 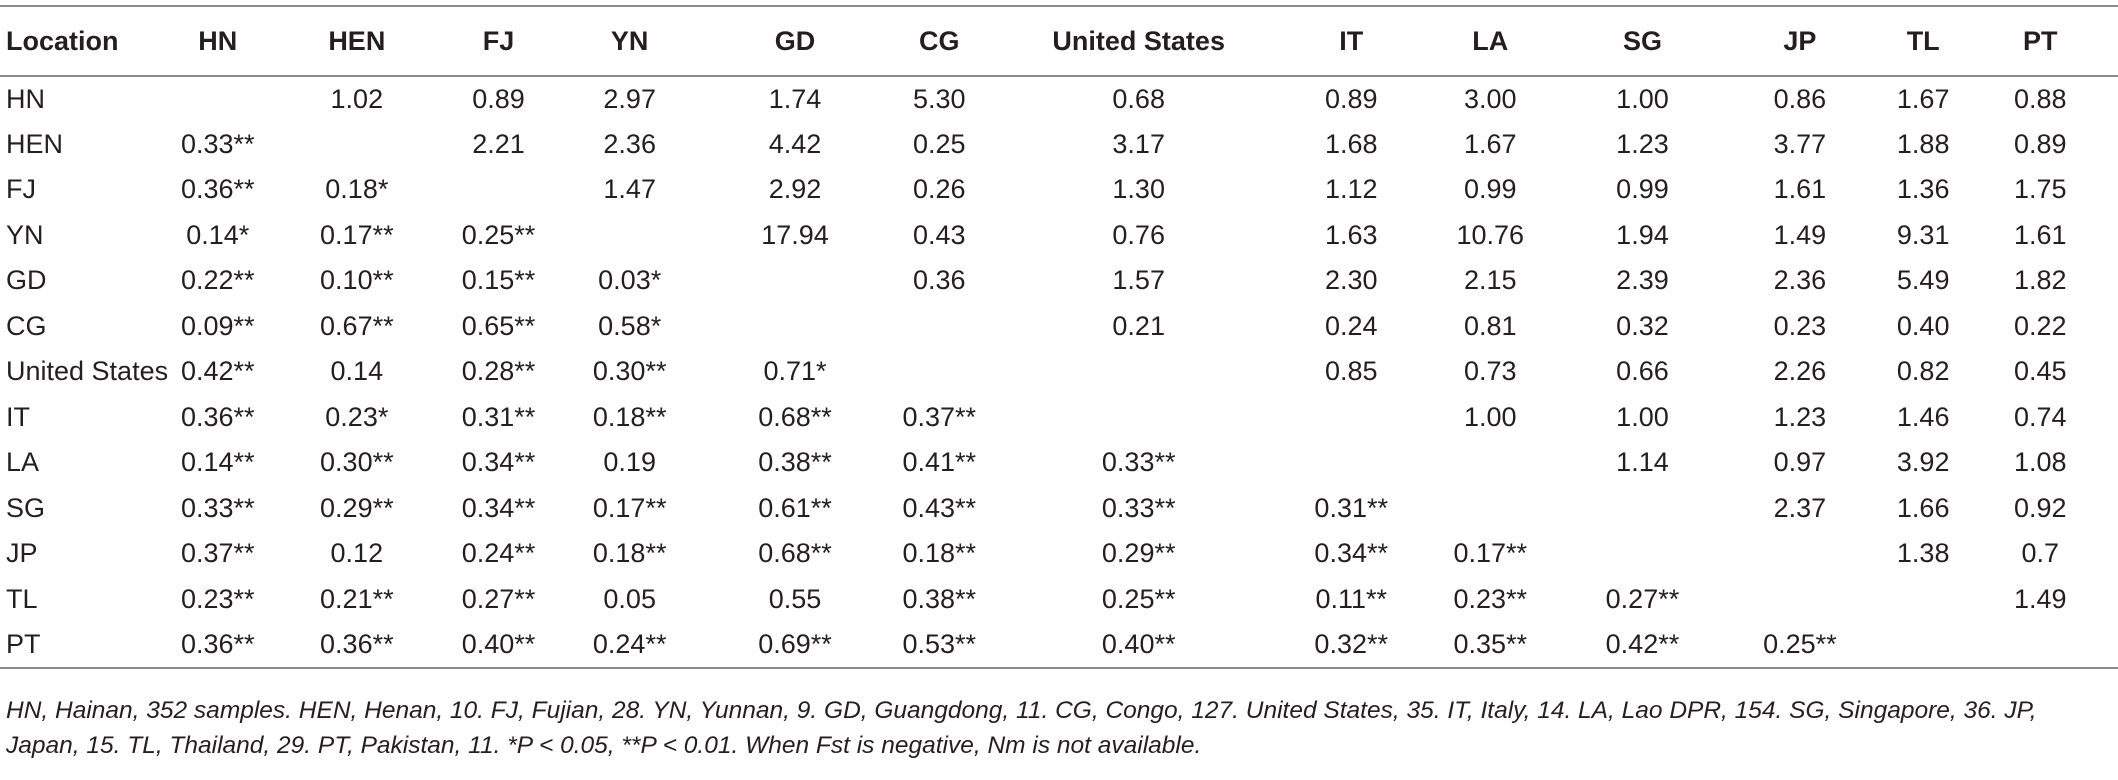 I want to click on table-cell: 1.30, so click(x=1138, y=189).